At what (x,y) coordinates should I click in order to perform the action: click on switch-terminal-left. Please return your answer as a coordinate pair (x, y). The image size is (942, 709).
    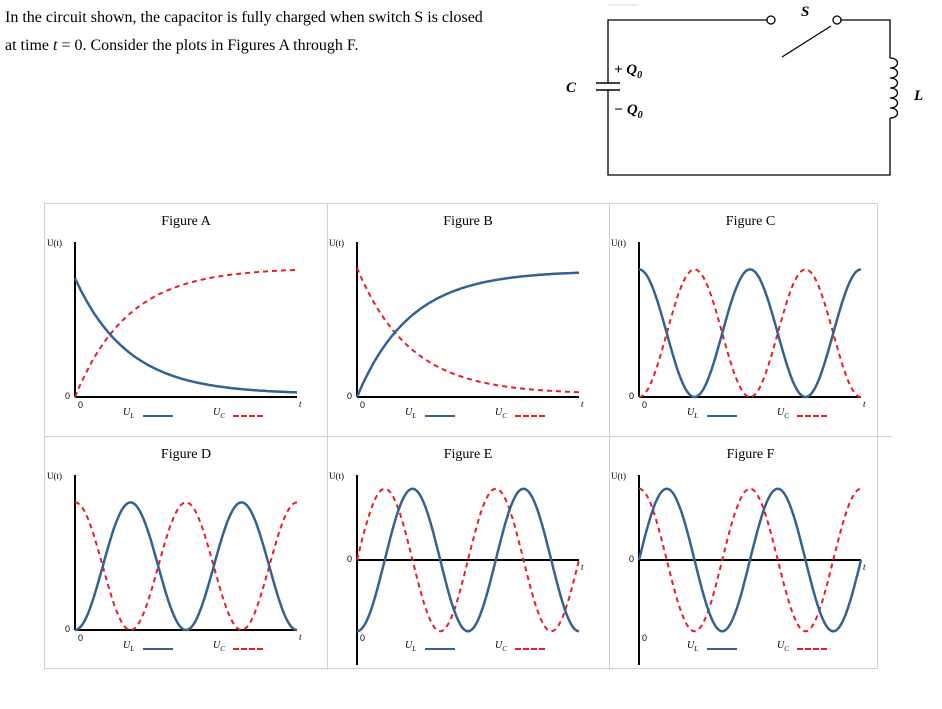
    Looking at the image, I should click on (771, 20).